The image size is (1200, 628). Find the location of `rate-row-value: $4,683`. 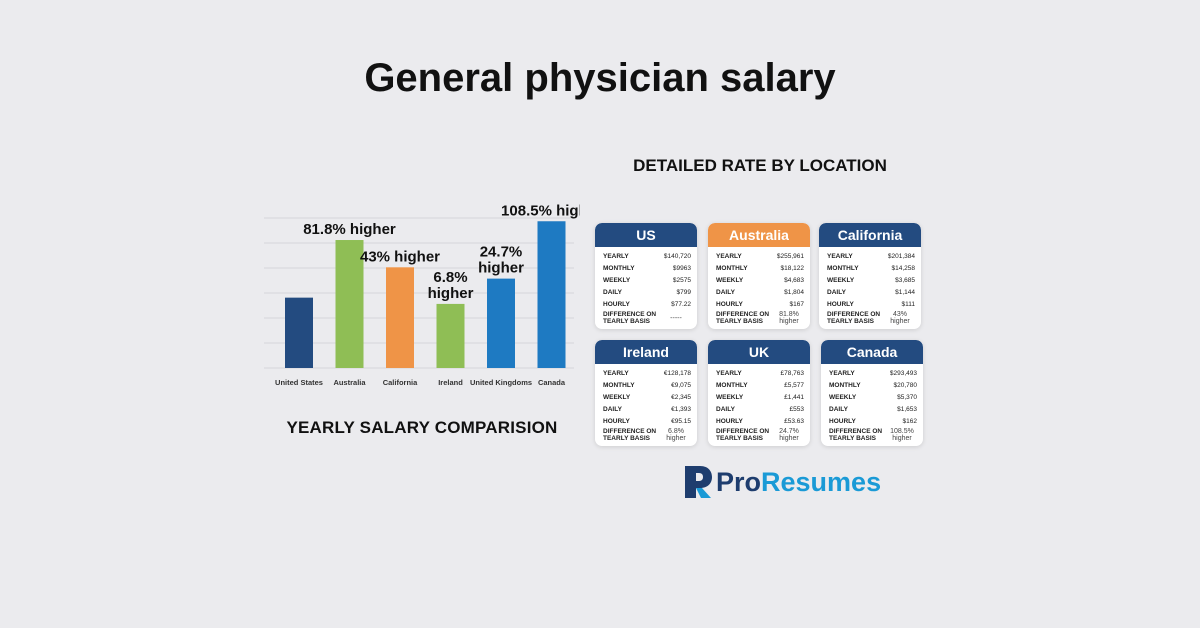

rate-row-value: $4,683 is located at coordinates (794, 280).